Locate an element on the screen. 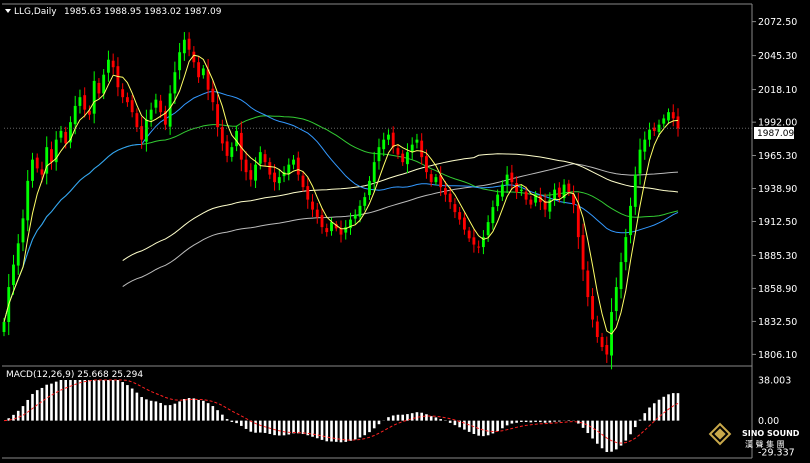 The width and height of the screenshot is (810, 463). ohlc-values: 1985.63 1988.95 1983.02 1987.09 is located at coordinates (143, 12).